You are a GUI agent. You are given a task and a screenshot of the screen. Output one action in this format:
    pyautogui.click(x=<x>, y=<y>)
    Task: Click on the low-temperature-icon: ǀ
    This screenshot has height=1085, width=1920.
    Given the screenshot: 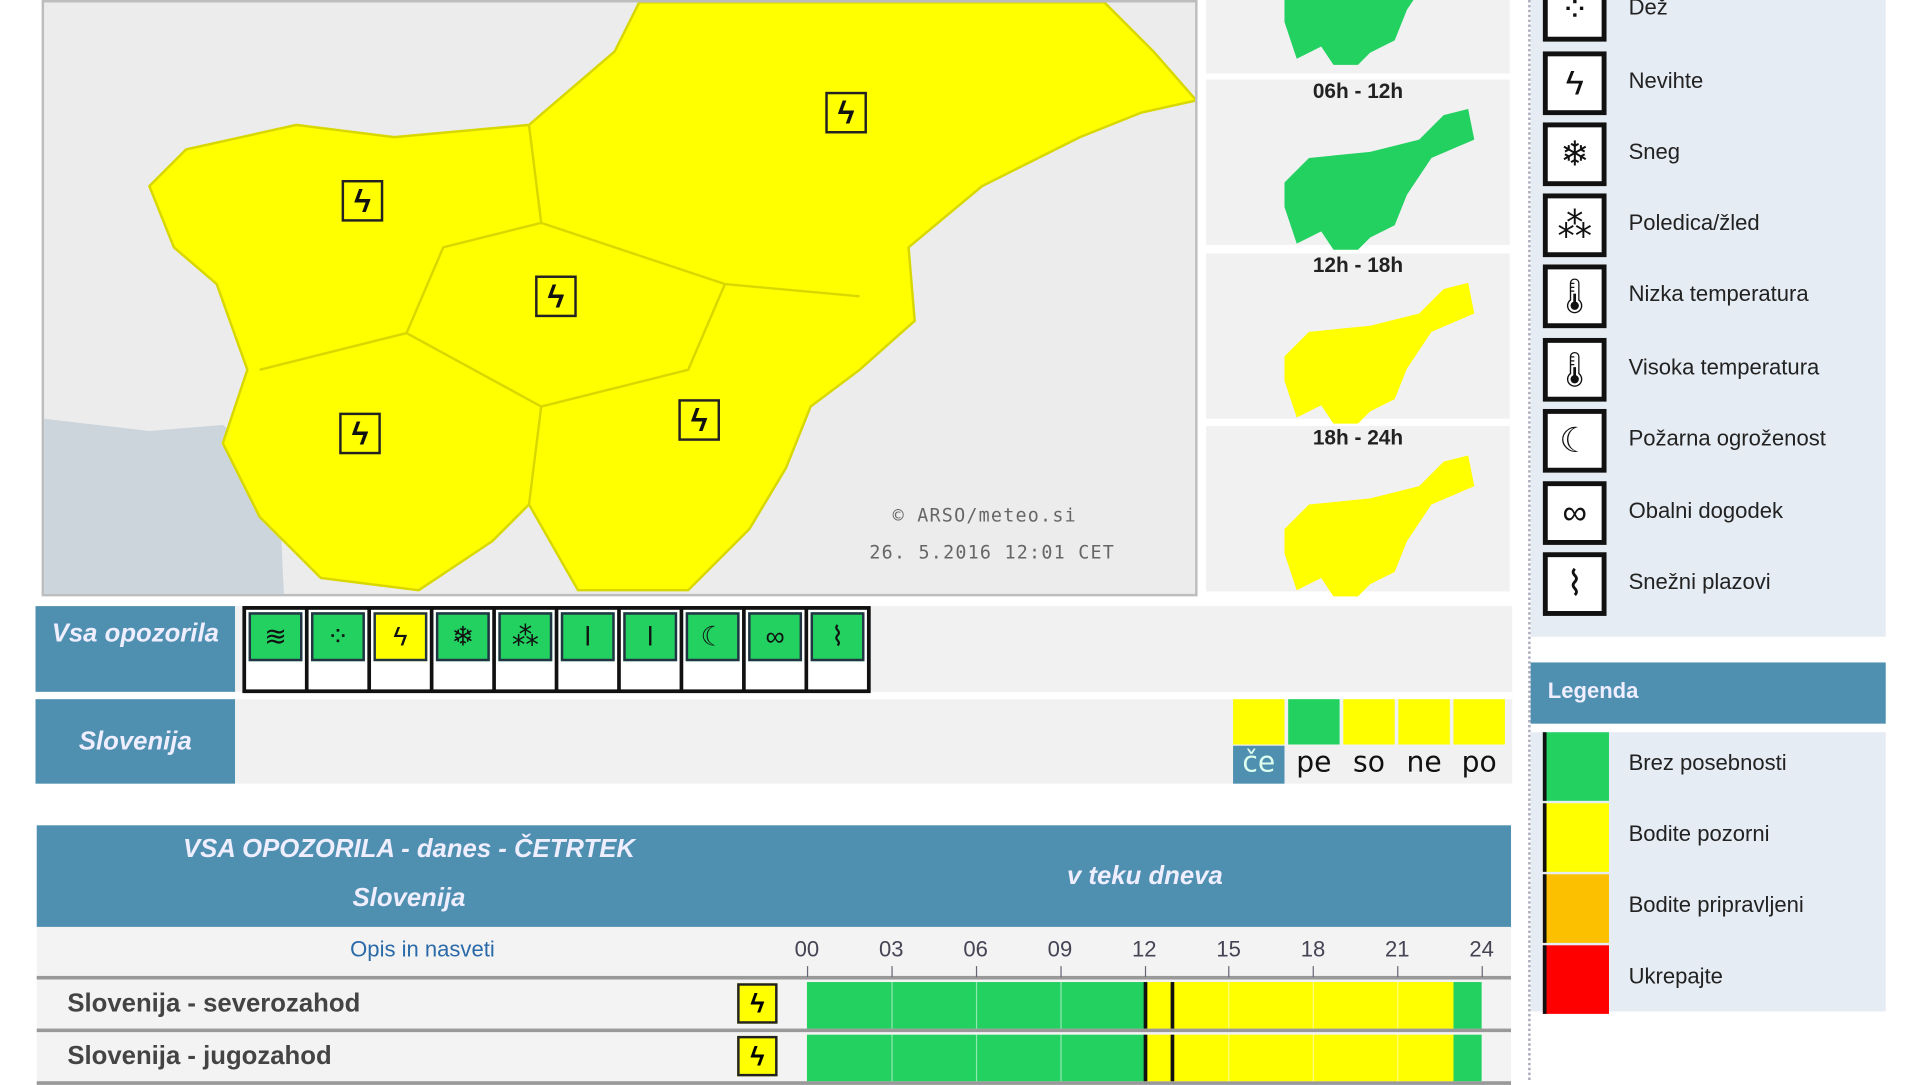 What is the action you would take?
    pyautogui.click(x=587, y=637)
    